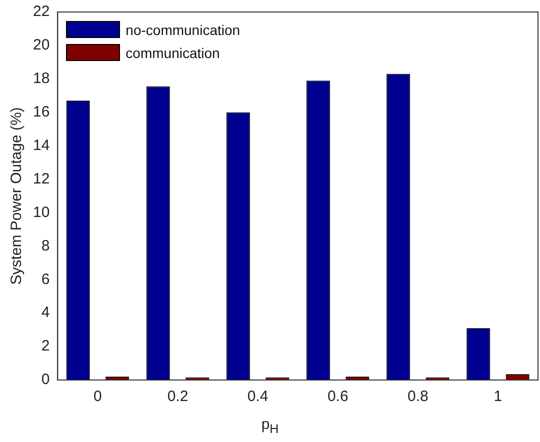 Image resolution: width=540 pixels, height=442 pixels. What do you see at coordinates (41, 145) in the screenshot?
I see `y-tick-label: 14` at bounding box center [41, 145].